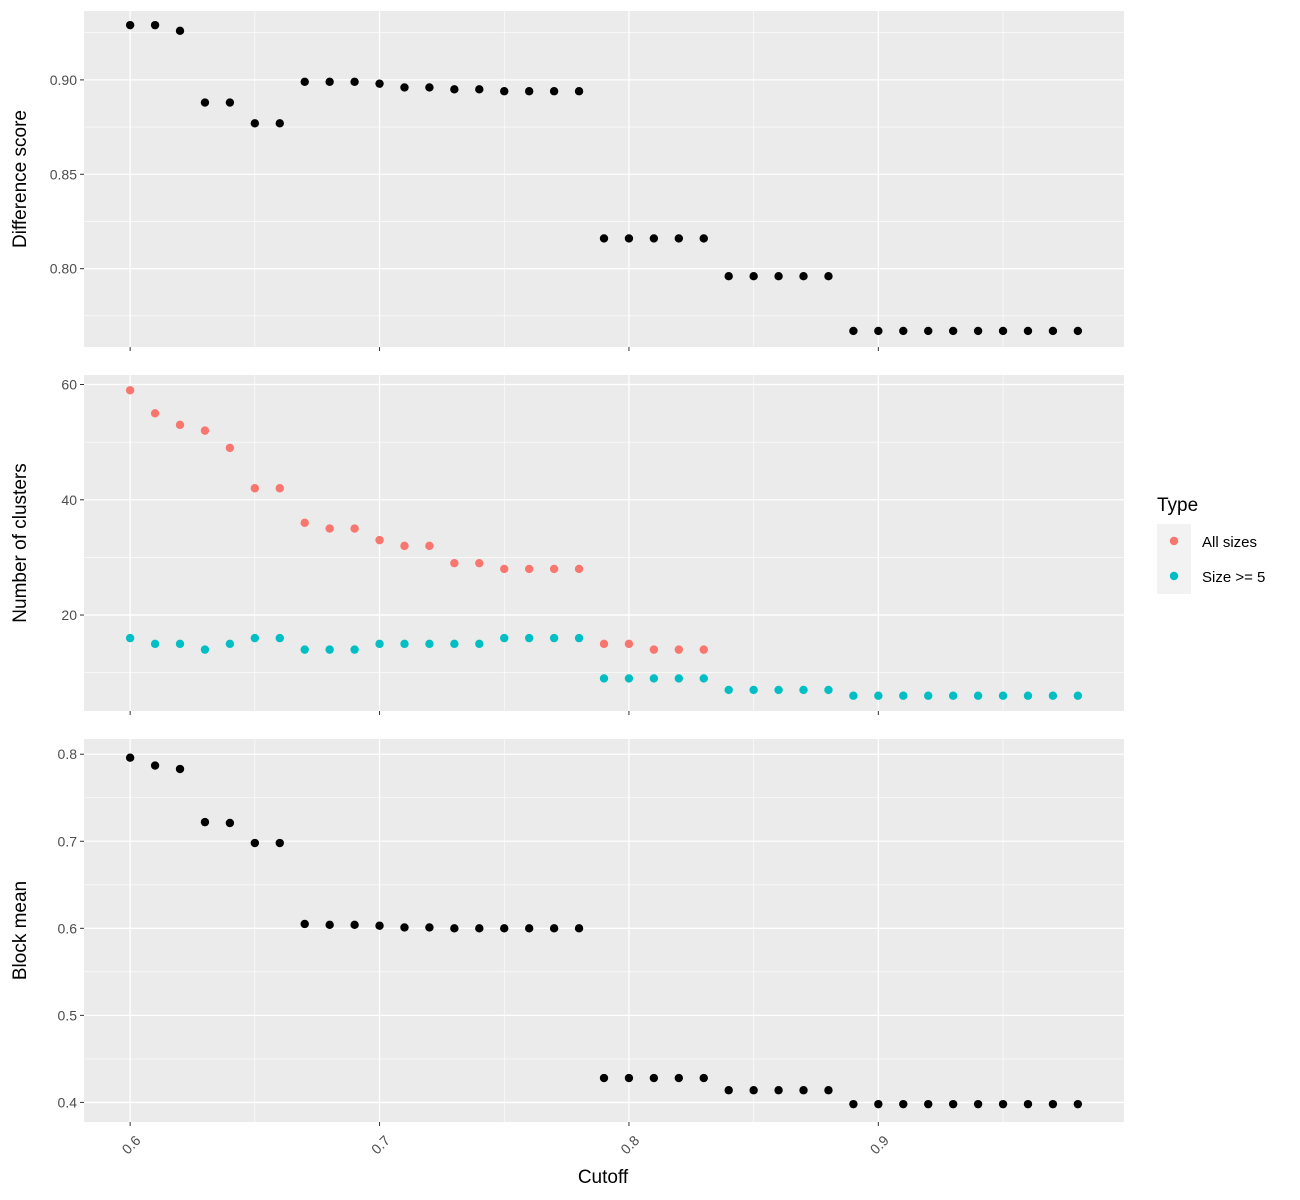 Image resolution: width=1300 pixels, height=1200 pixels. What do you see at coordinates (68, 1015) in the screenshot?
I see `y-tick-label: 0.5` at bounding box center [68, 1015].